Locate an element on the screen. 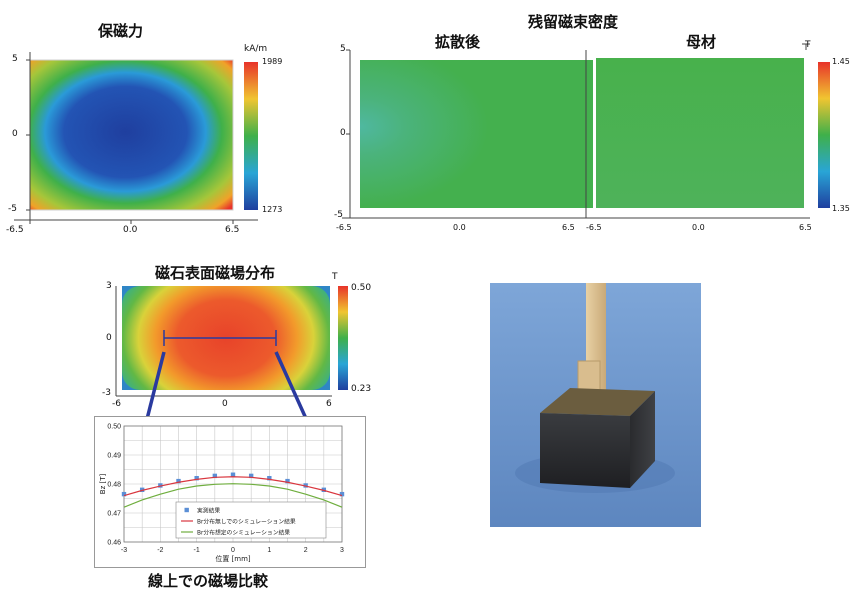  y-axis-label: Bz [T] is located at coordinates (103, 484).